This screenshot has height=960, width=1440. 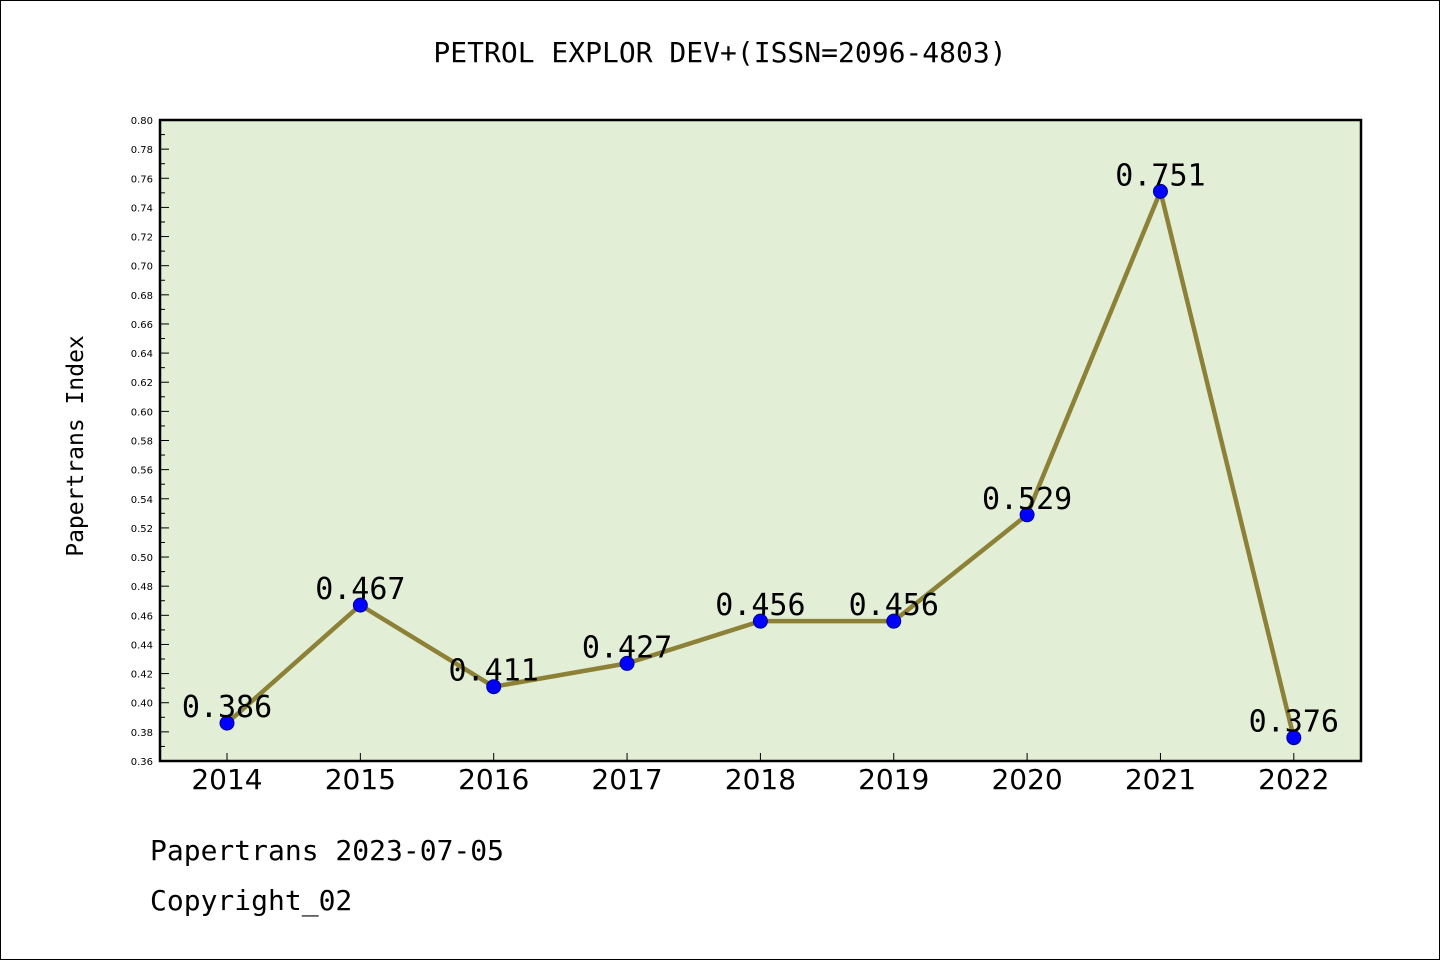 I want to click on x-tick-label: 2015, so click(x=360, y=779).